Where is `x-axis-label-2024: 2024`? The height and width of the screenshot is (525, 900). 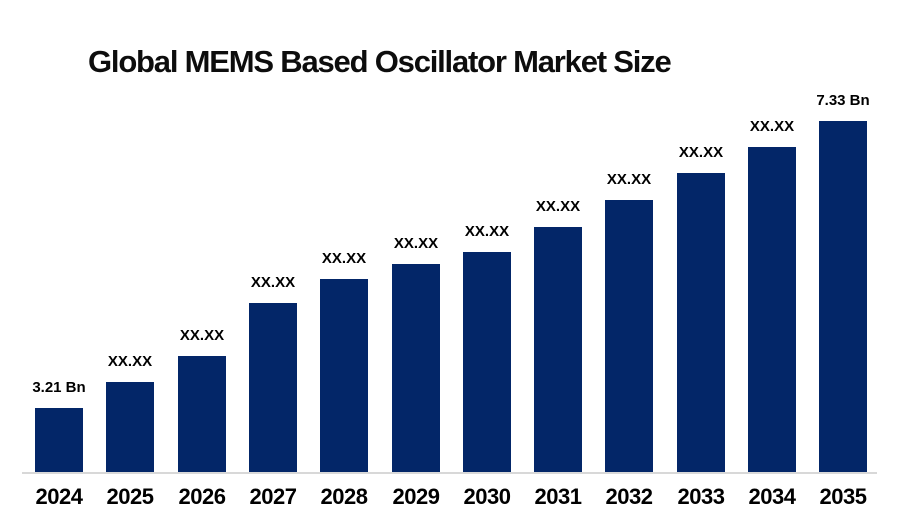 x-axis-label-2024: 2024 is located at coordinates (59, 496).